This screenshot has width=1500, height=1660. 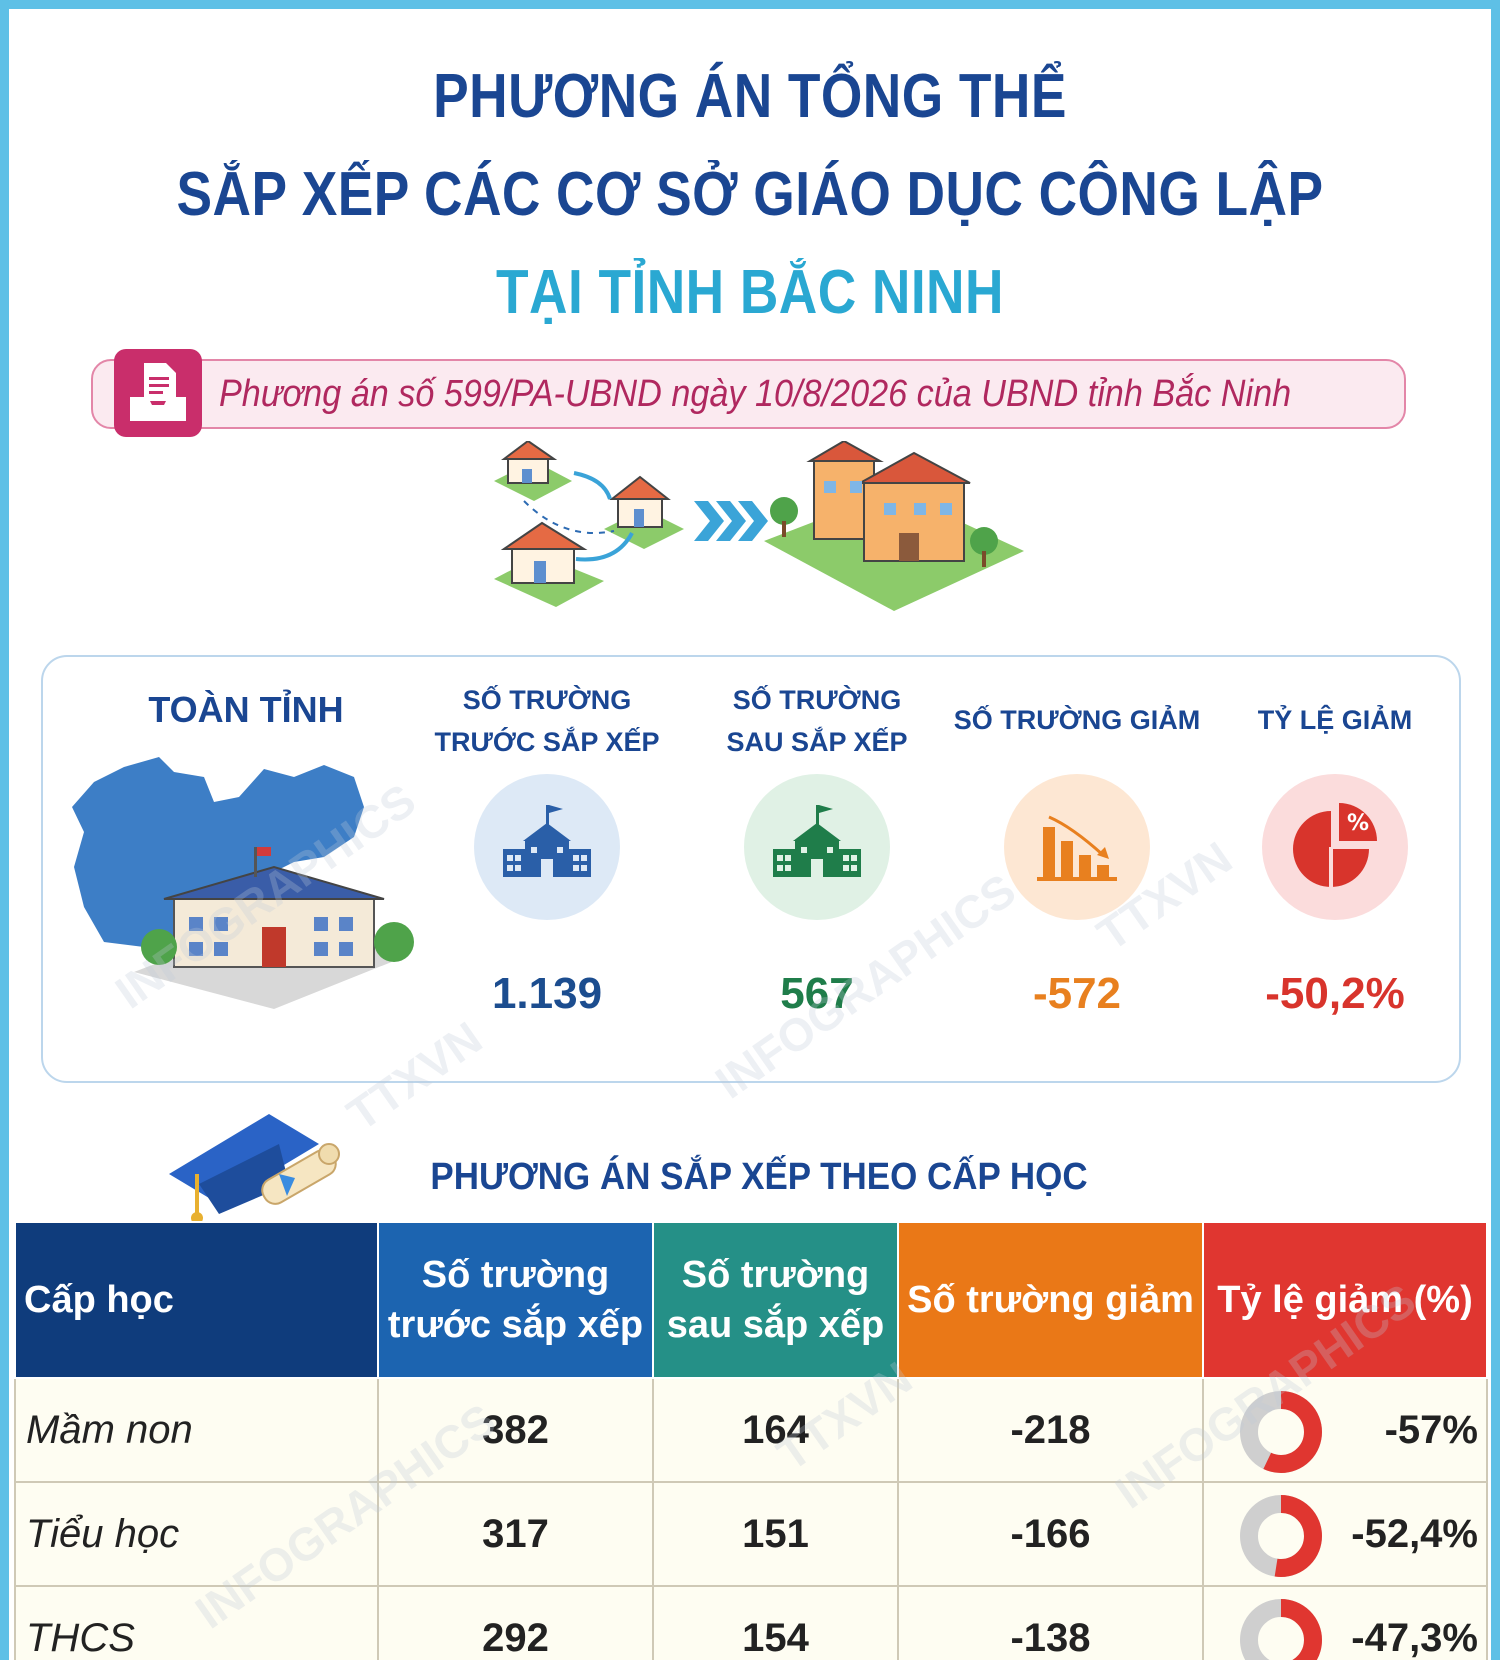 What do you see at coordinates (1345, 1534) in the screenshot?
I see `row-rate-cell: -52,4%` at bounding box center [1345, 1534].